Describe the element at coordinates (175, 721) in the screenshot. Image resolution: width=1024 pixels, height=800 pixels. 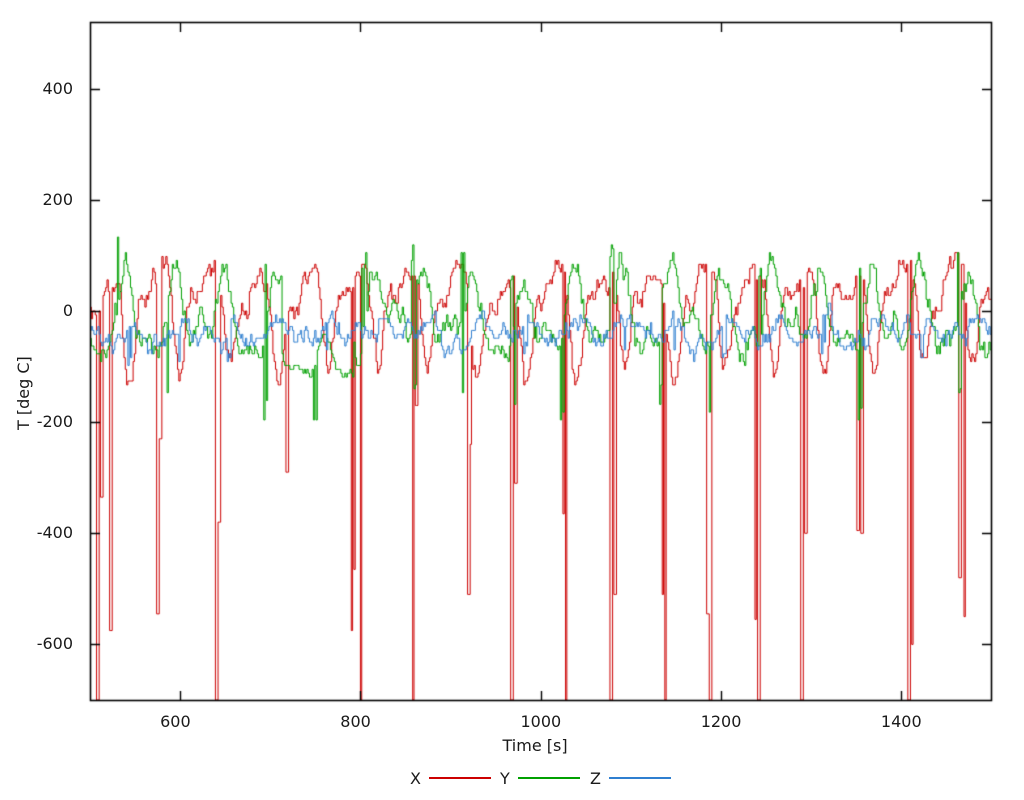
I see `x-tick-label-600: 600` at that location.